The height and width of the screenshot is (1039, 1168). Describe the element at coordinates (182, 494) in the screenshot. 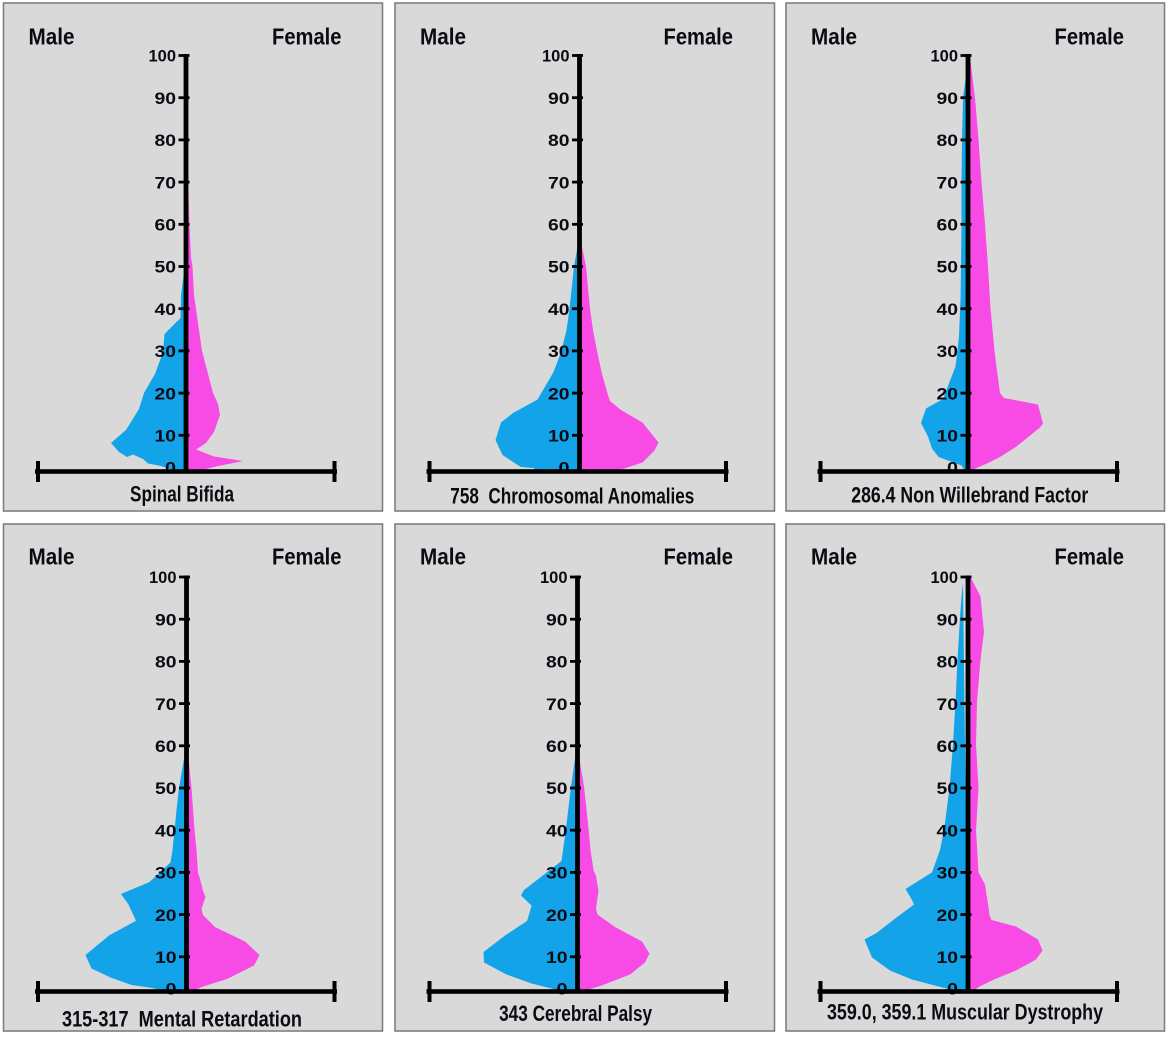

I see `svg-text: Spinal Bifida` at that location.